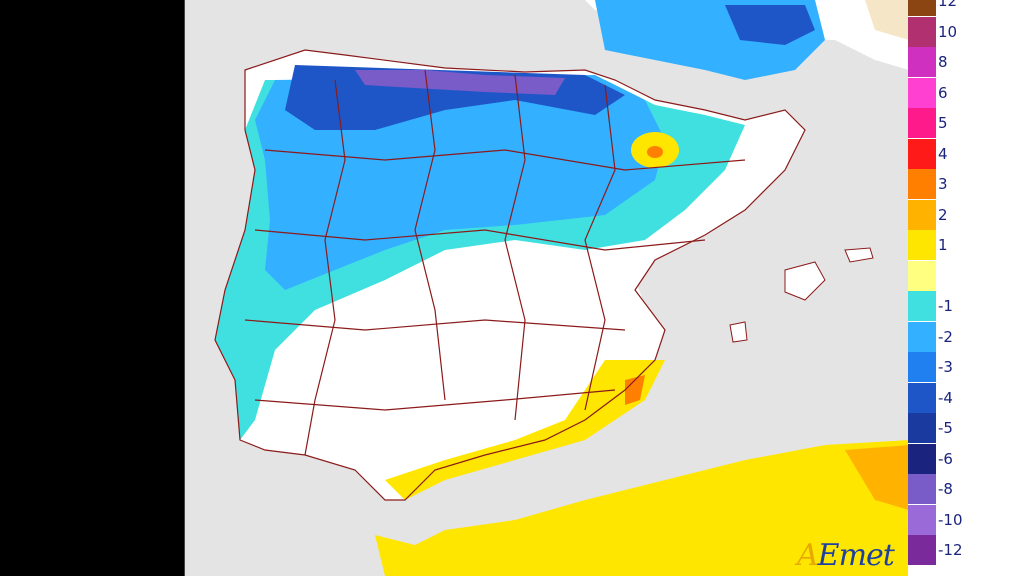 The width and height of the screenshot is (1024, 576). I want to click on africa-orange, so click(877, 477).